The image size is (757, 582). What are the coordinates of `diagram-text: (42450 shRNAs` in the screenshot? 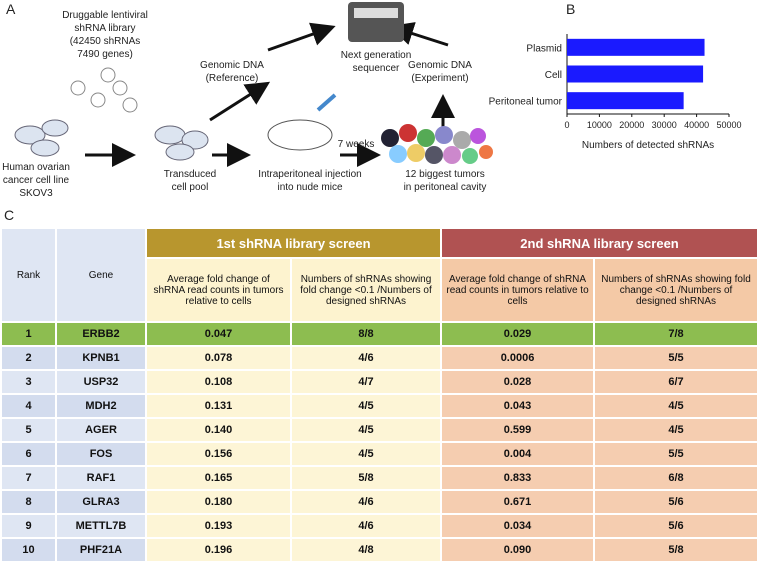 It's located at (105, 41).